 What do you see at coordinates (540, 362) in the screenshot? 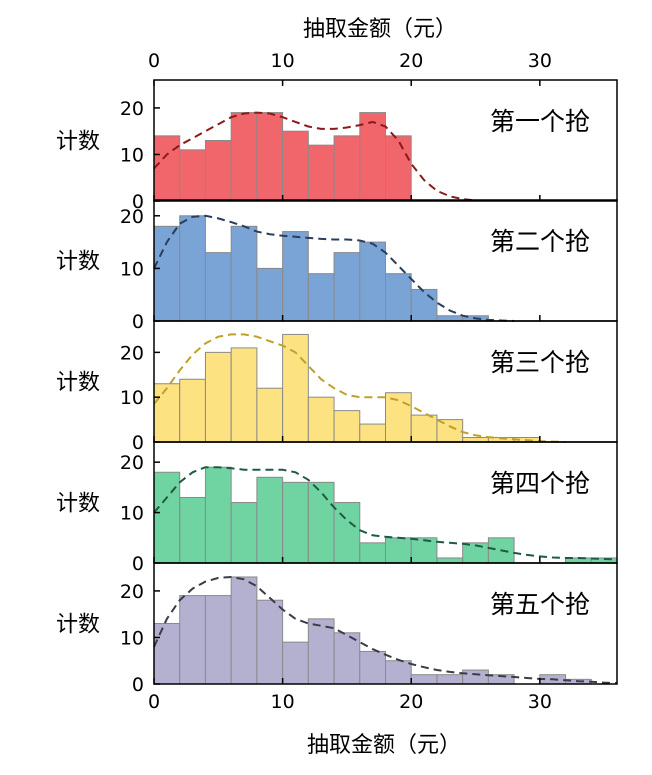
I see `panel-label: 第三个抢` at bounding box center [540, 362].